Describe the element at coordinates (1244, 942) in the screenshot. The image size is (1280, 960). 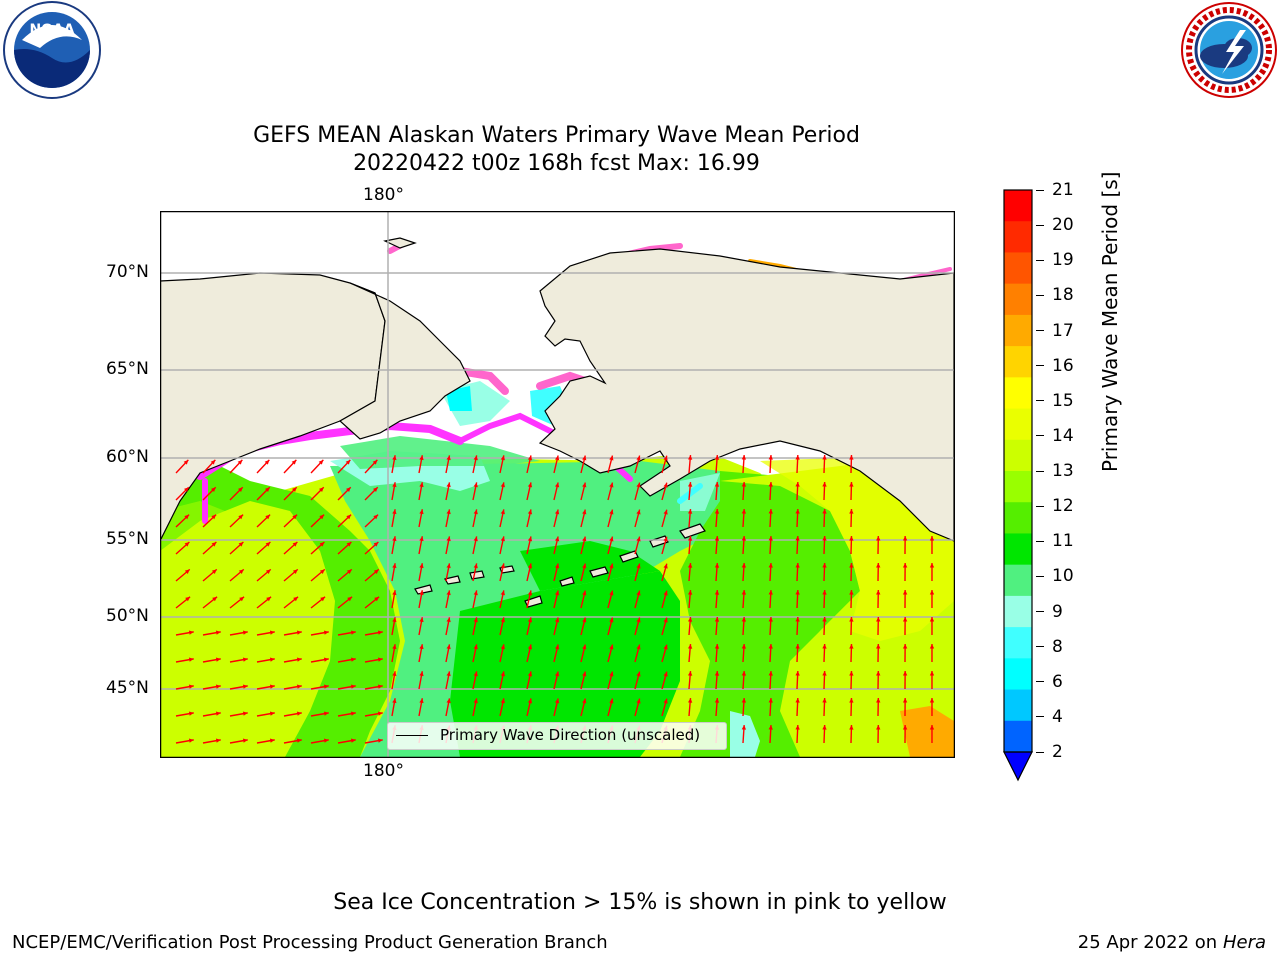
I see `footer-host: Hera` at that location.